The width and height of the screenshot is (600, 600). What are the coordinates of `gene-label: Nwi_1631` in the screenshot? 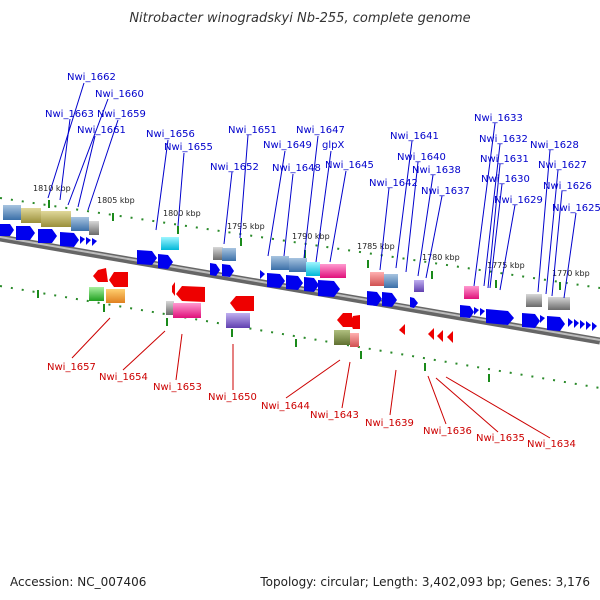 It's located at (504, 159).